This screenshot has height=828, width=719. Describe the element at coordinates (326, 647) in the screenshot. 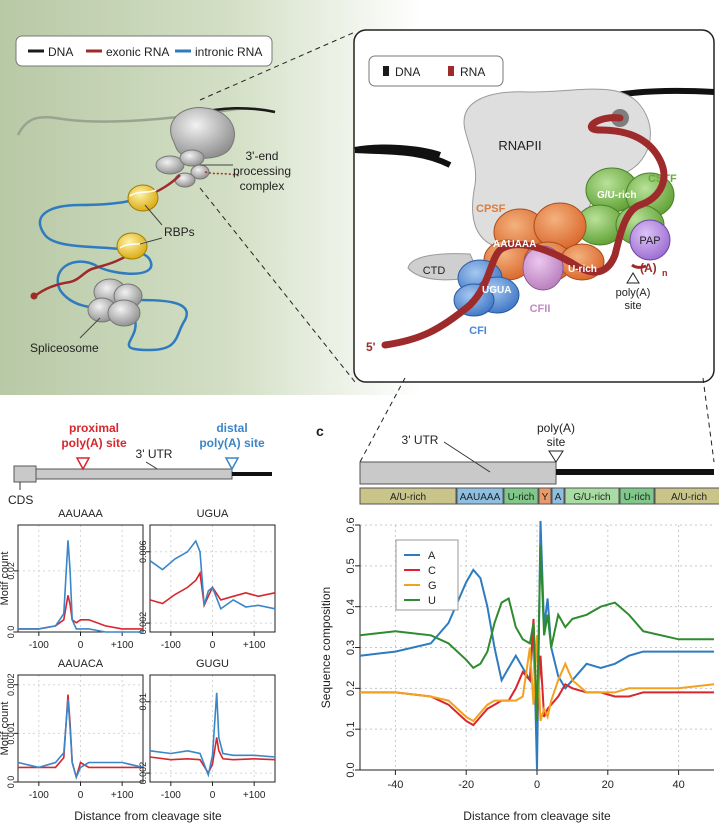

I see `chart-c-ylabel: Sequence composition` at that location.